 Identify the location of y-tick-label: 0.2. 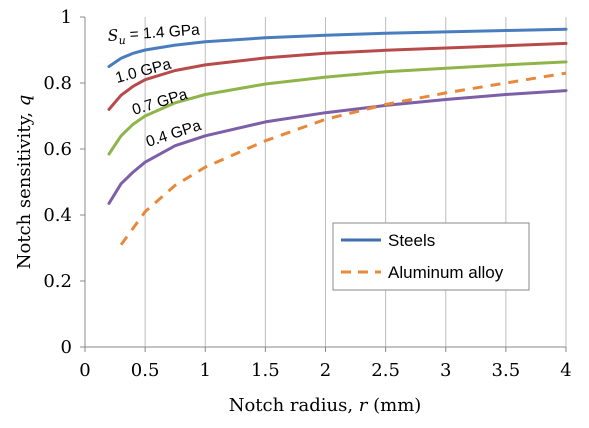
(57, 281).